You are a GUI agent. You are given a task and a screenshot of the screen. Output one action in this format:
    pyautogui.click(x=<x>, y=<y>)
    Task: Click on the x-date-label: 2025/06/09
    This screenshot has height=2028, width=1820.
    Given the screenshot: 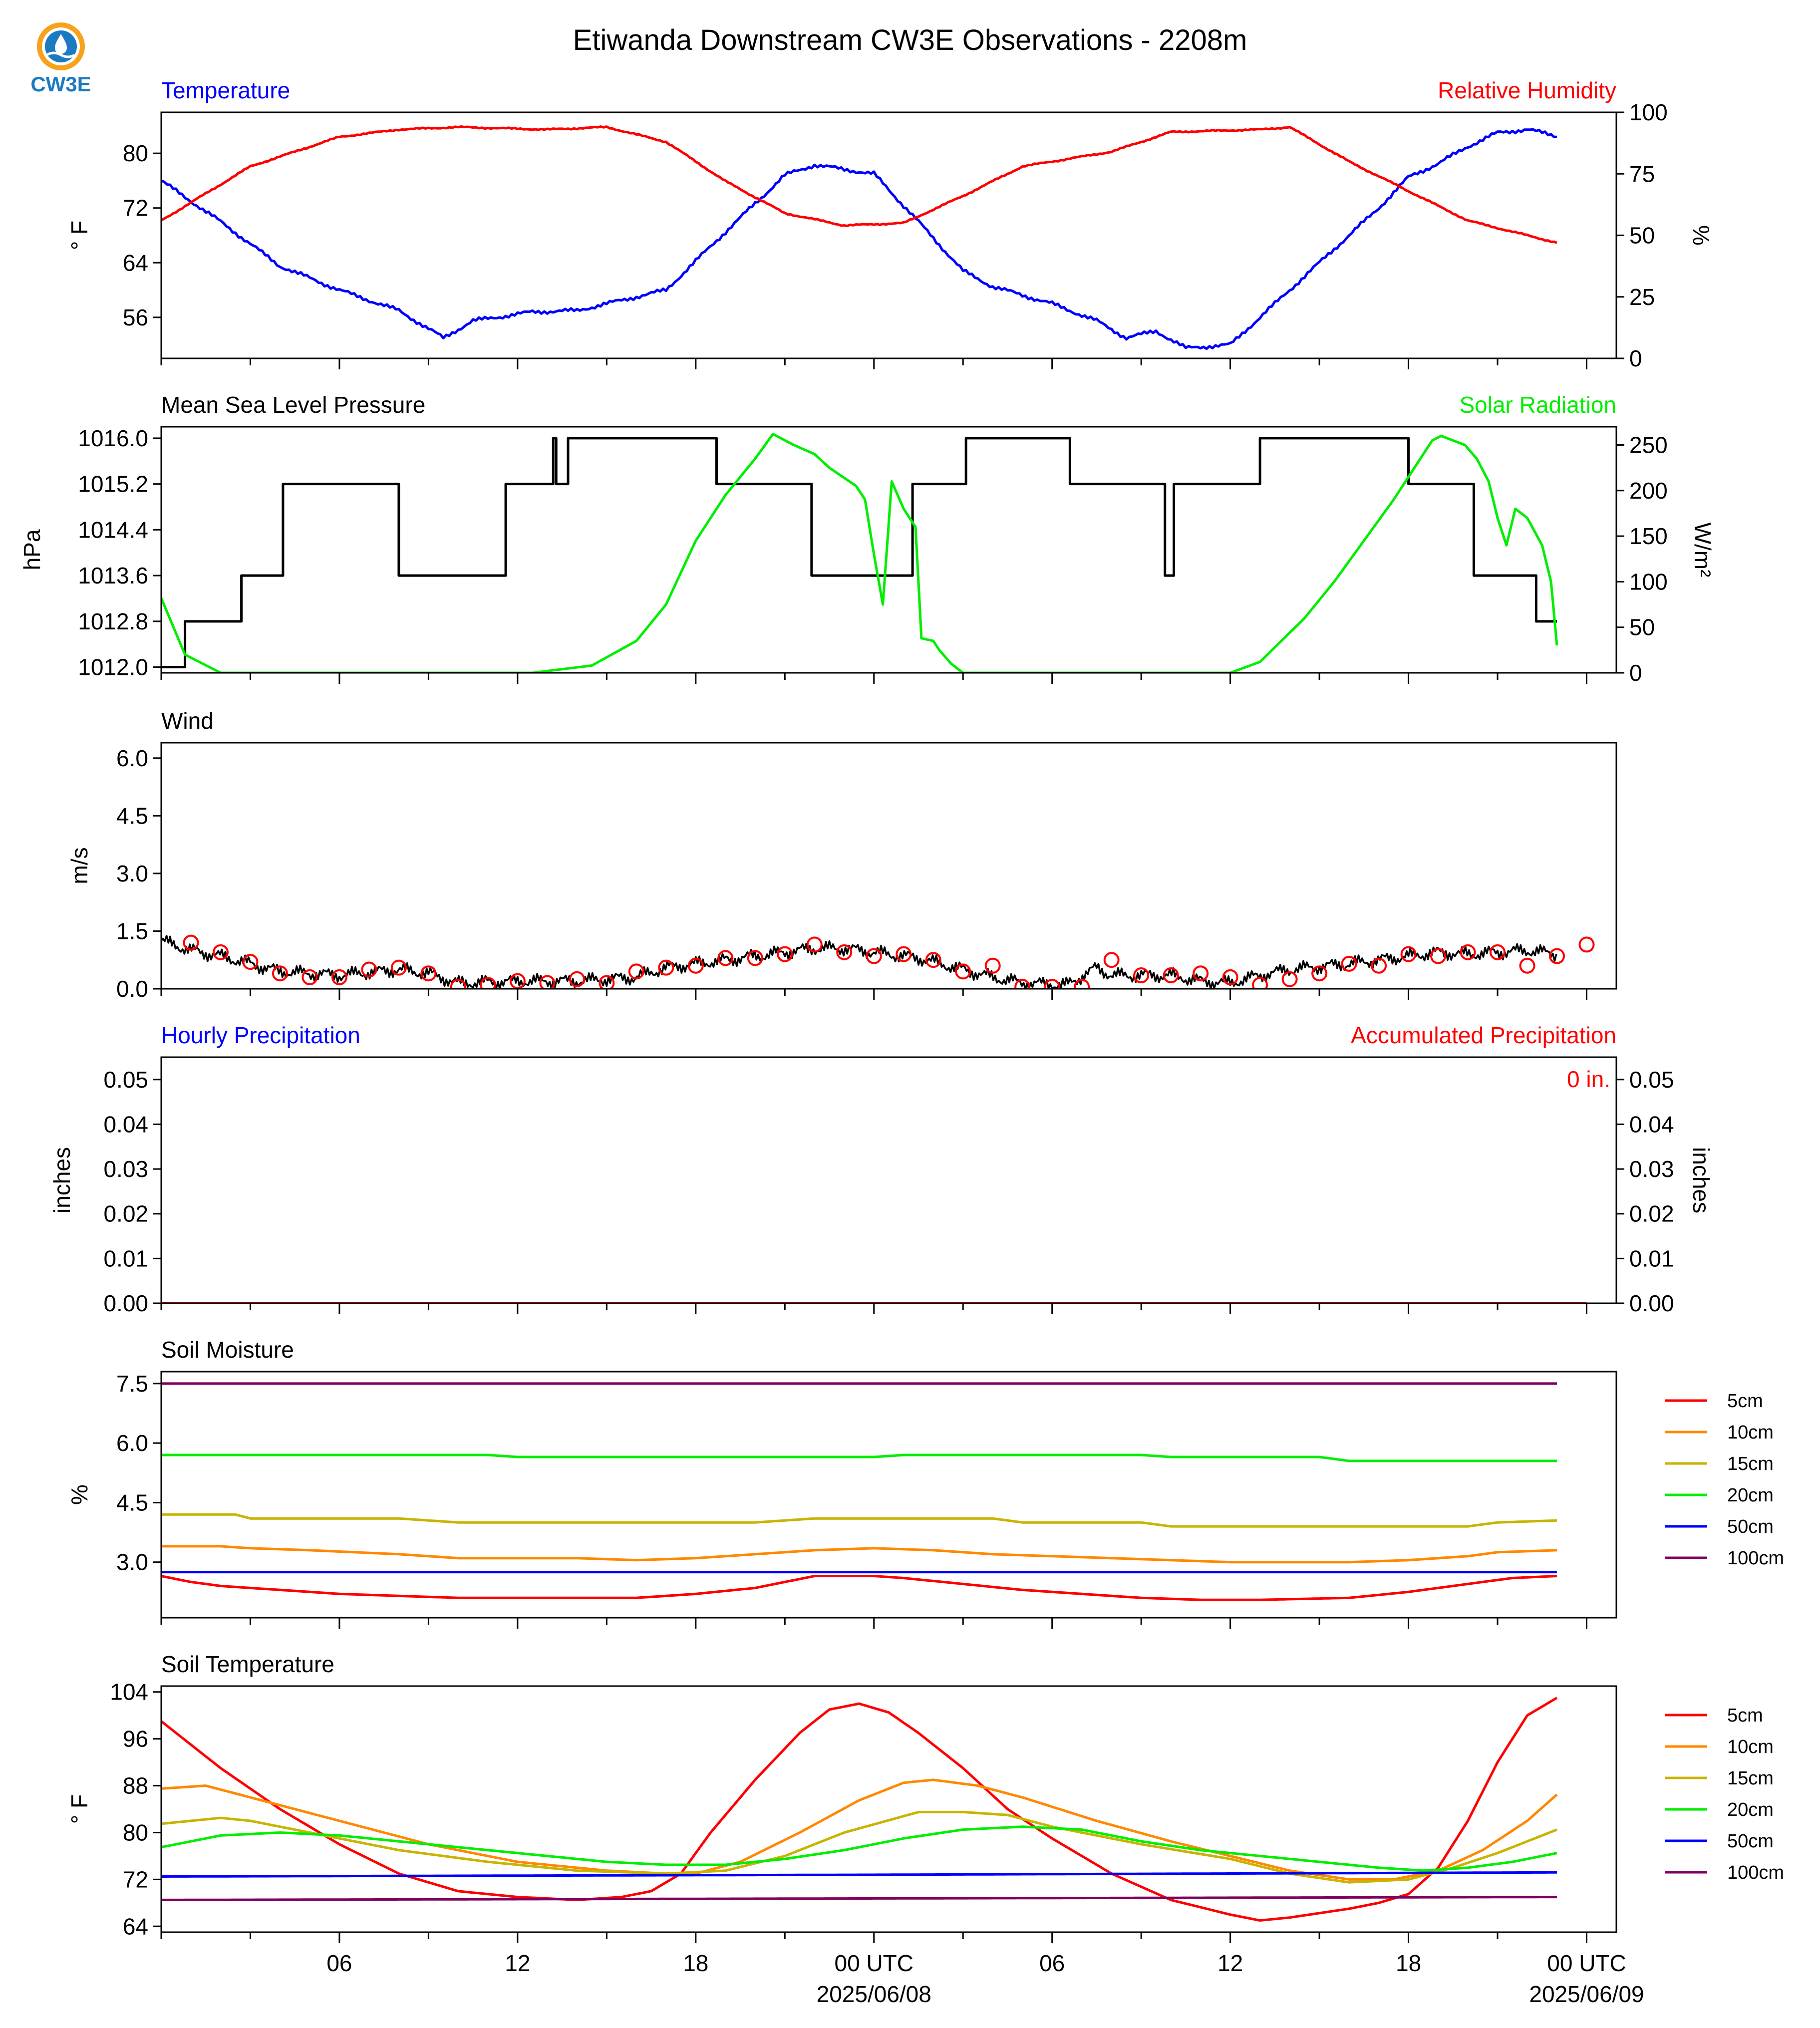 What is the action you would take?
    pyautogui.click(x=1586, y=1994)
    